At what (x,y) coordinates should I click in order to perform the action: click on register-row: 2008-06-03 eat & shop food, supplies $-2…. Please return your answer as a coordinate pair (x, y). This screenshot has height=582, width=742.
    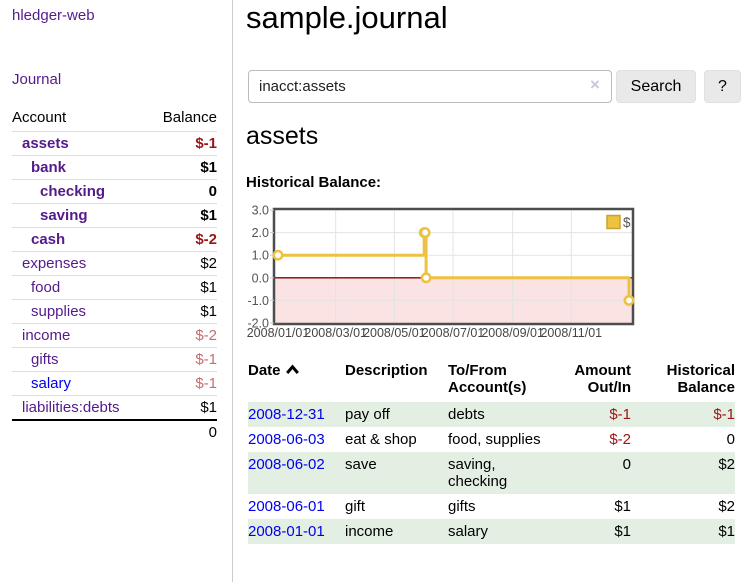
    Looking at the image, I should click on (491, 439).